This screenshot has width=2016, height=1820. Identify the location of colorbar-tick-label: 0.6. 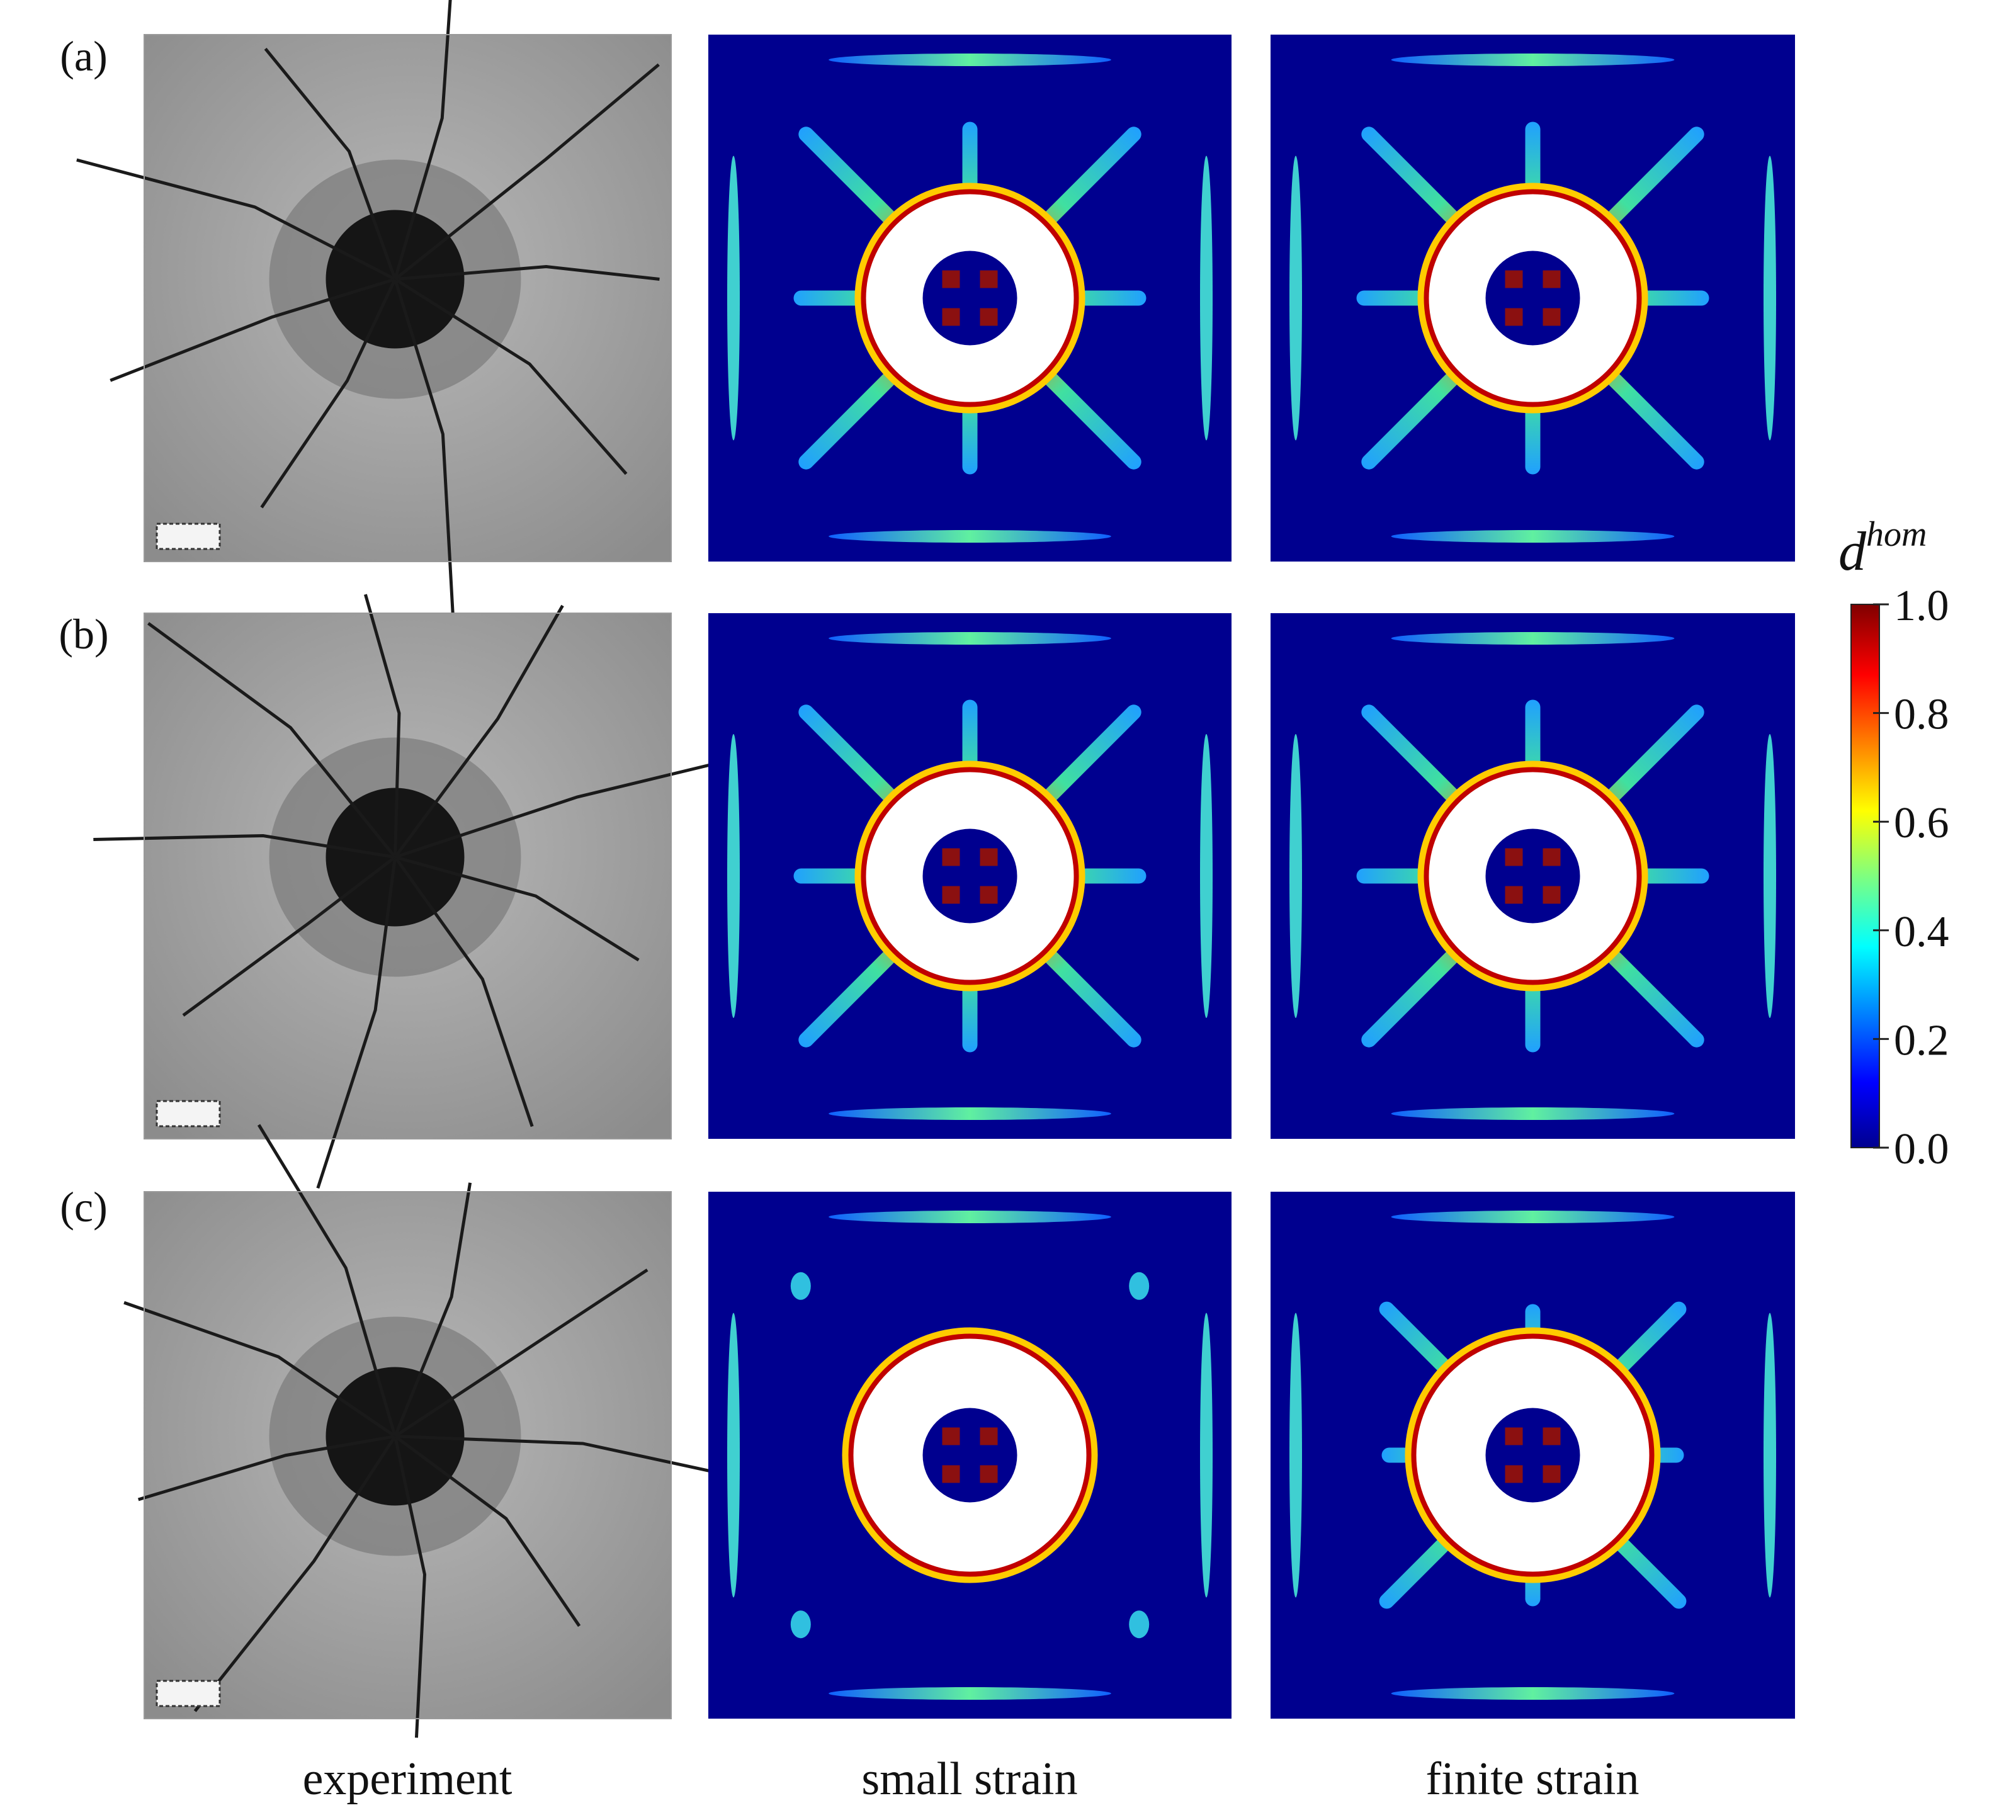
(1921, 823).